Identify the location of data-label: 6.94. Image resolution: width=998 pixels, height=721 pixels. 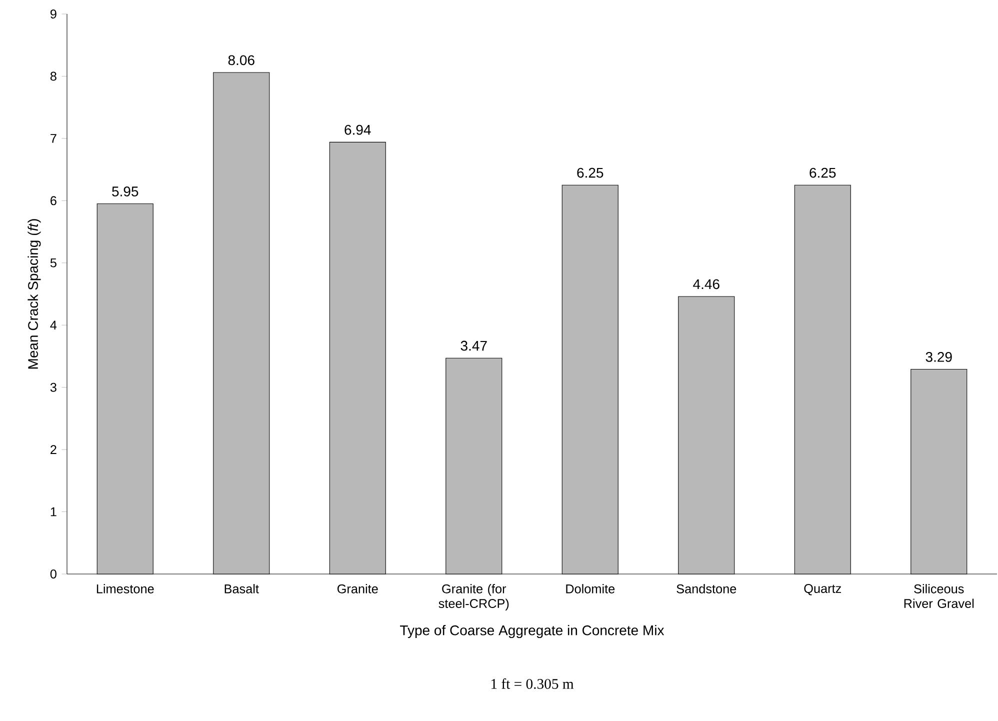
(357, 129).